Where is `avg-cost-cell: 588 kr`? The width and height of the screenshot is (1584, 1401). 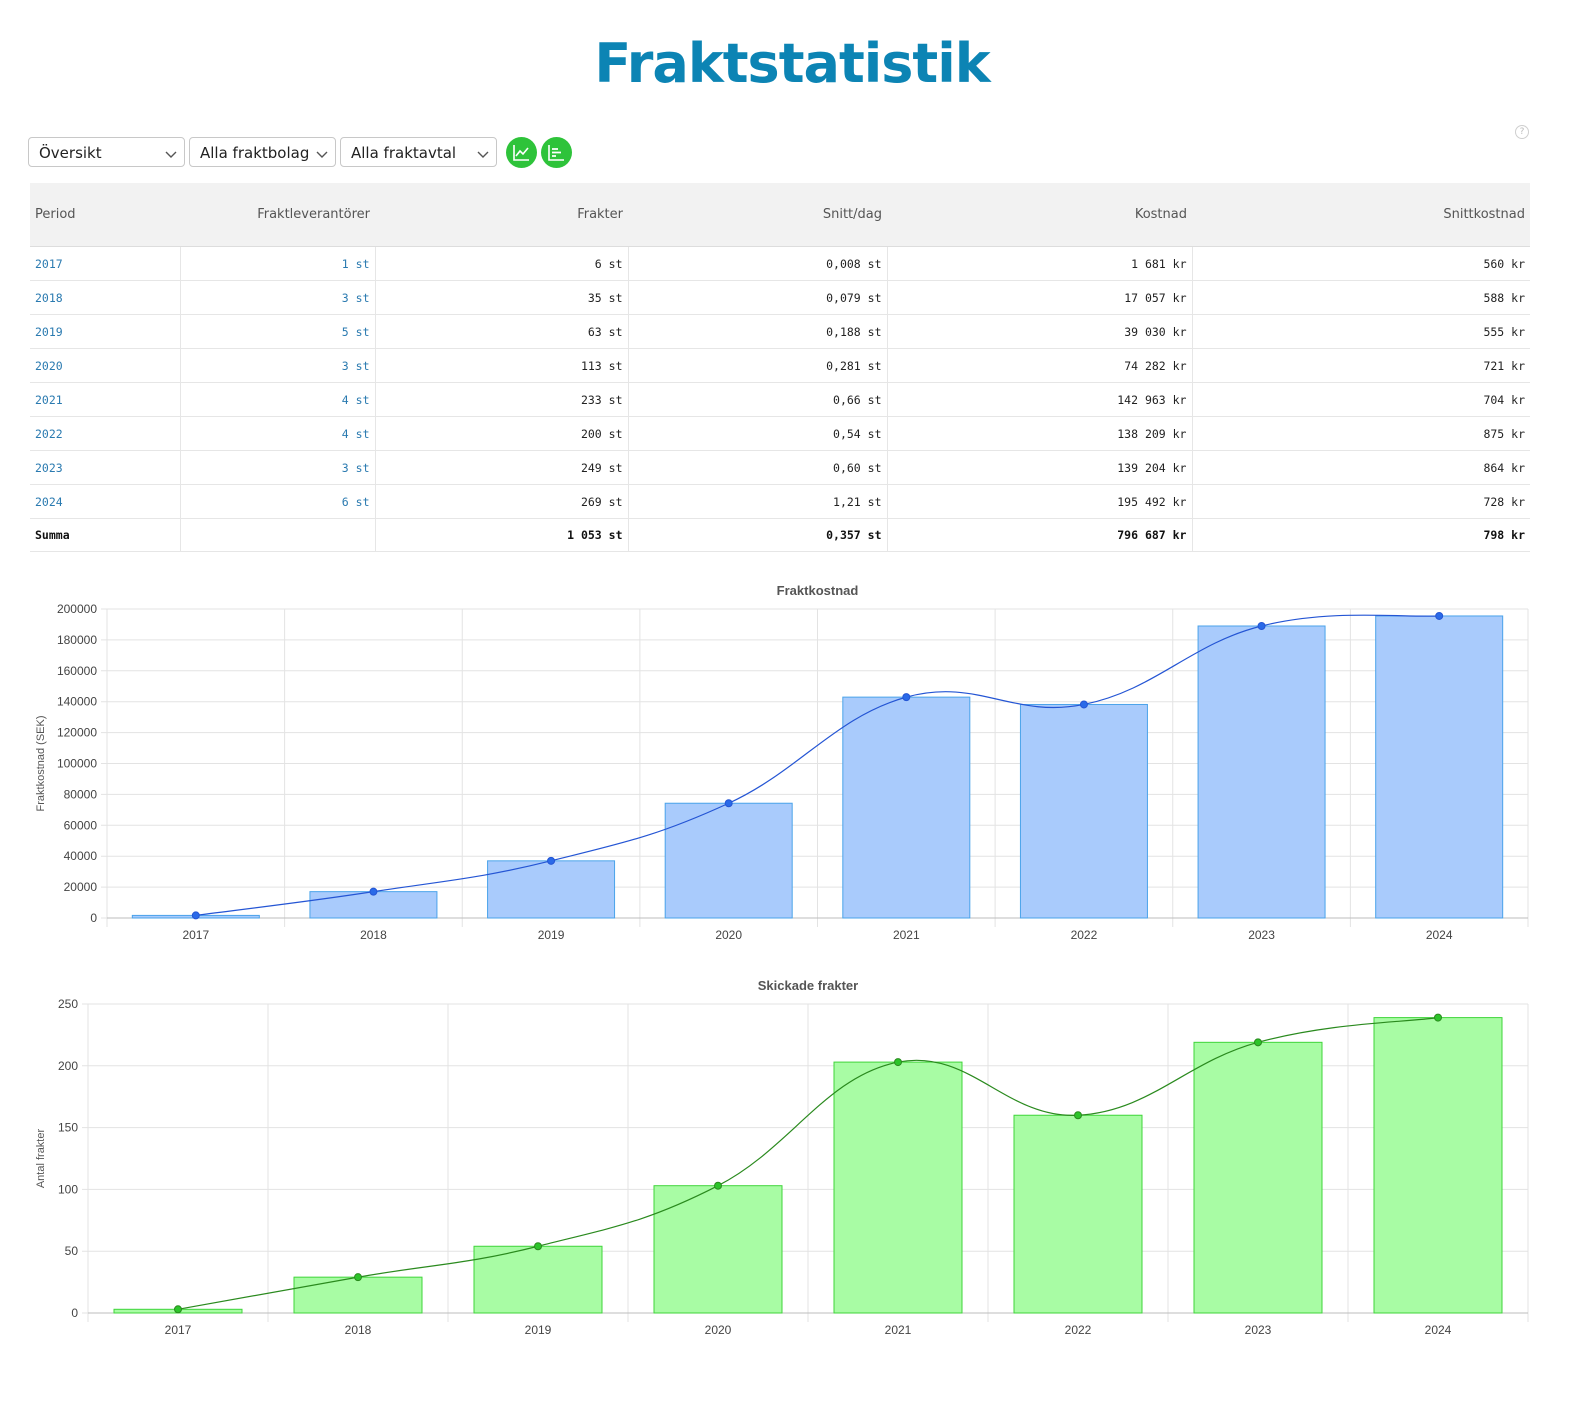 avg-cost-cell: 588 kr is located at coordinates (1361, 297).